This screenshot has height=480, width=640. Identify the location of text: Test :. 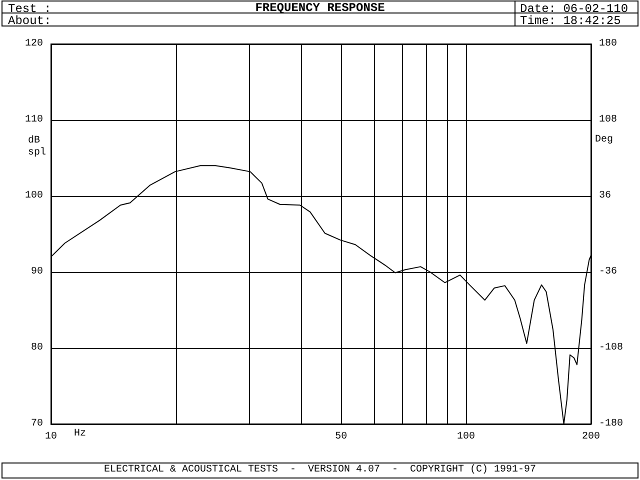
(30, 9).